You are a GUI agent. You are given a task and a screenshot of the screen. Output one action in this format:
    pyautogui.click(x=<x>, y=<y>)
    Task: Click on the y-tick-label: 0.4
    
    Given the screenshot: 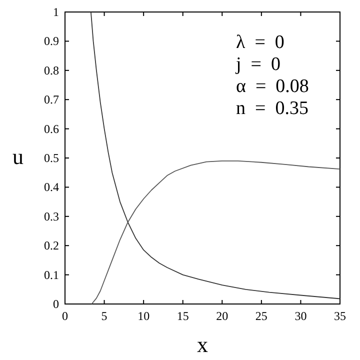 What is the action you would take?
    pyautogui.click(x=51, y=187)
    